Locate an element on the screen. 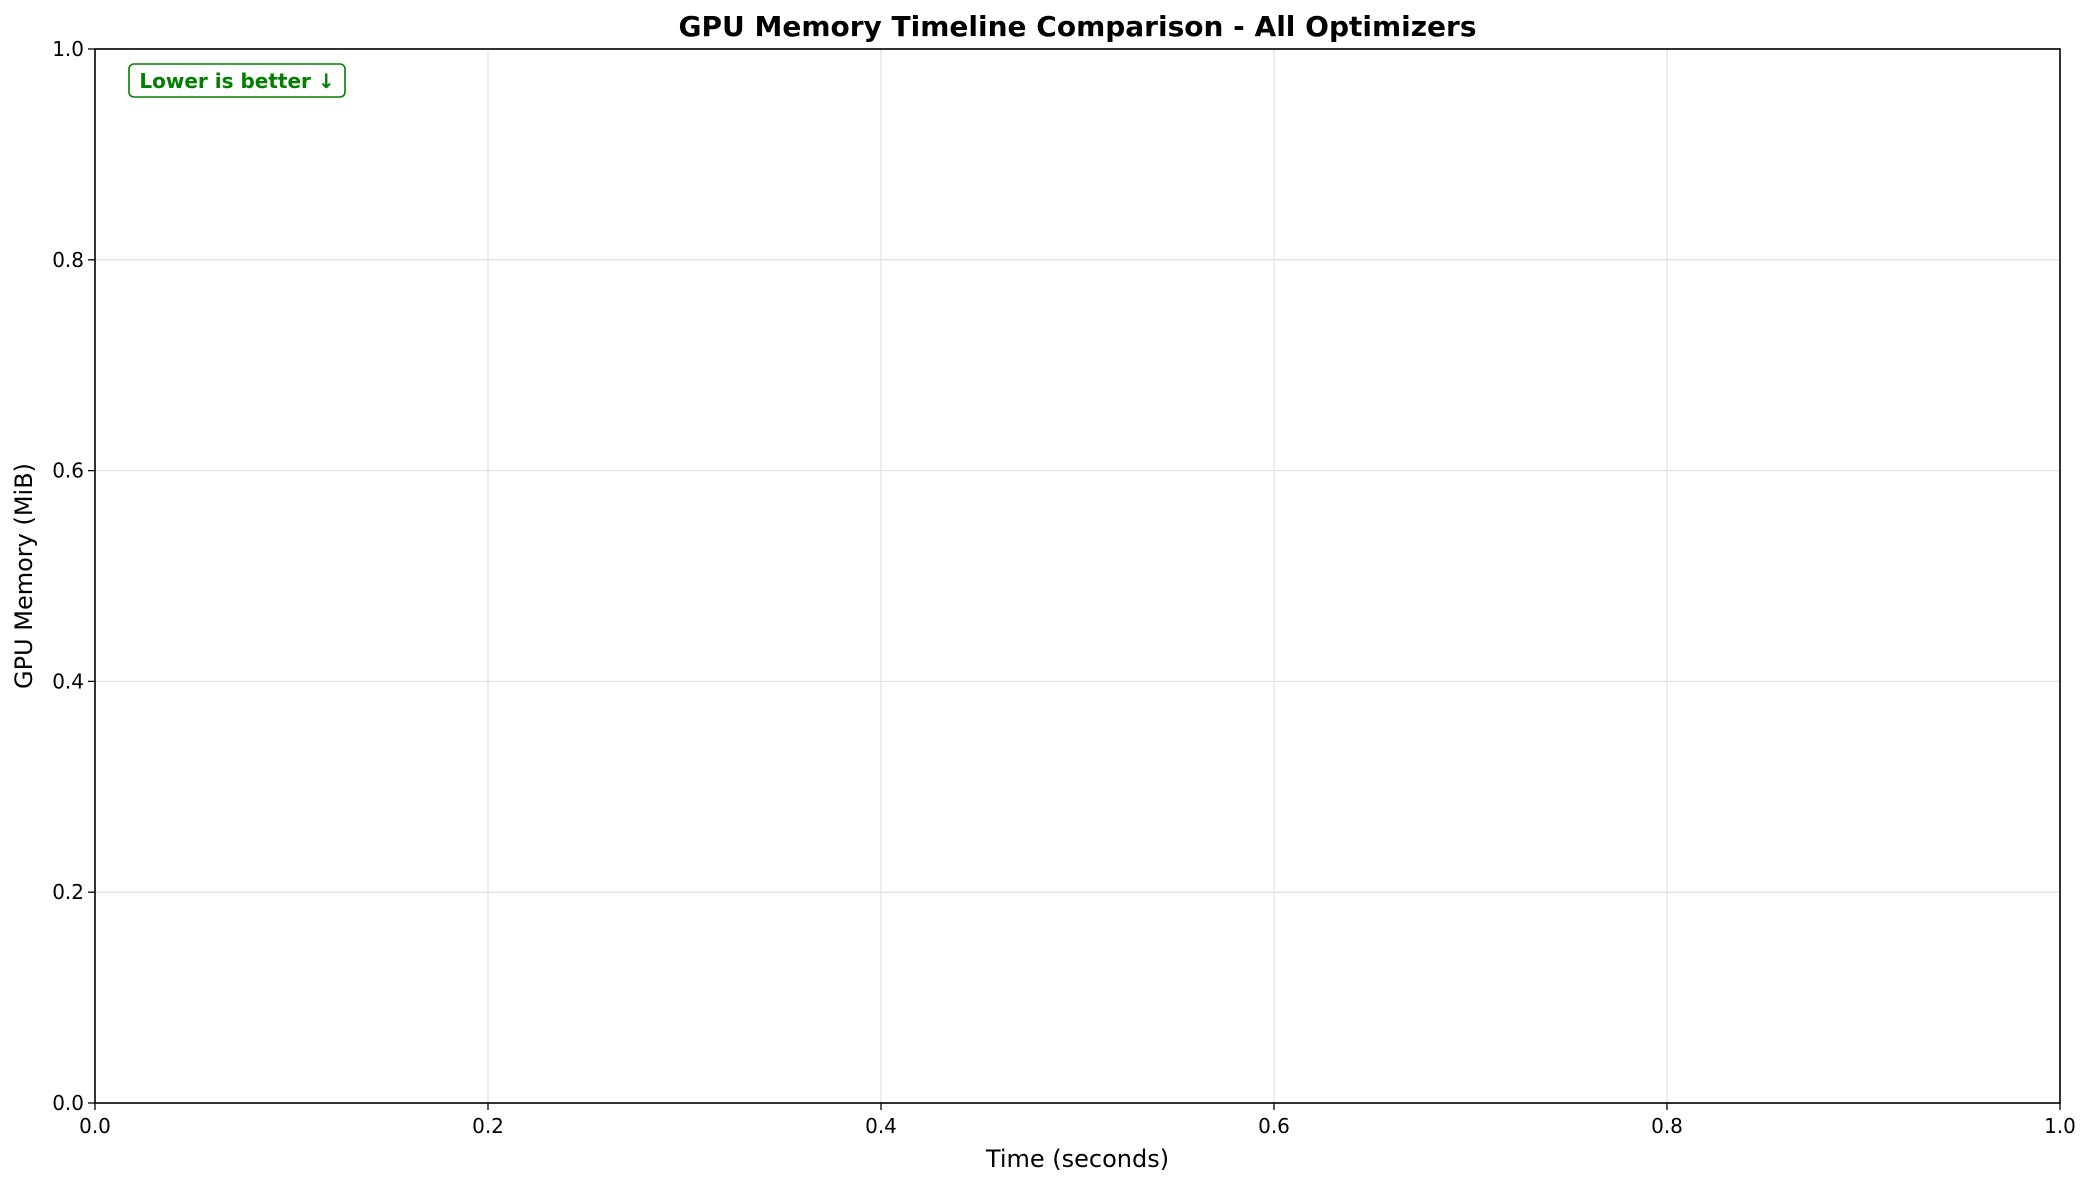 Image resolution: width=2082 pixels, height=1180 pixels. annotation-text: Lower is better ↓ is located at coordinates (236, 81).